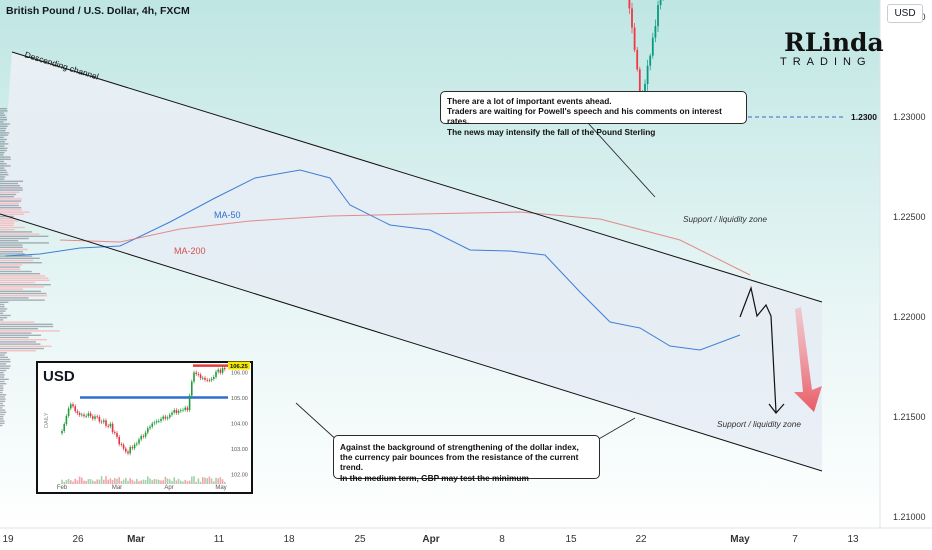 This screenshot has width=932, height=550. What do you see at coordinates (905, 13) in the screenshot?
I see `currency-button: USD` at bounding box center [905, 13].